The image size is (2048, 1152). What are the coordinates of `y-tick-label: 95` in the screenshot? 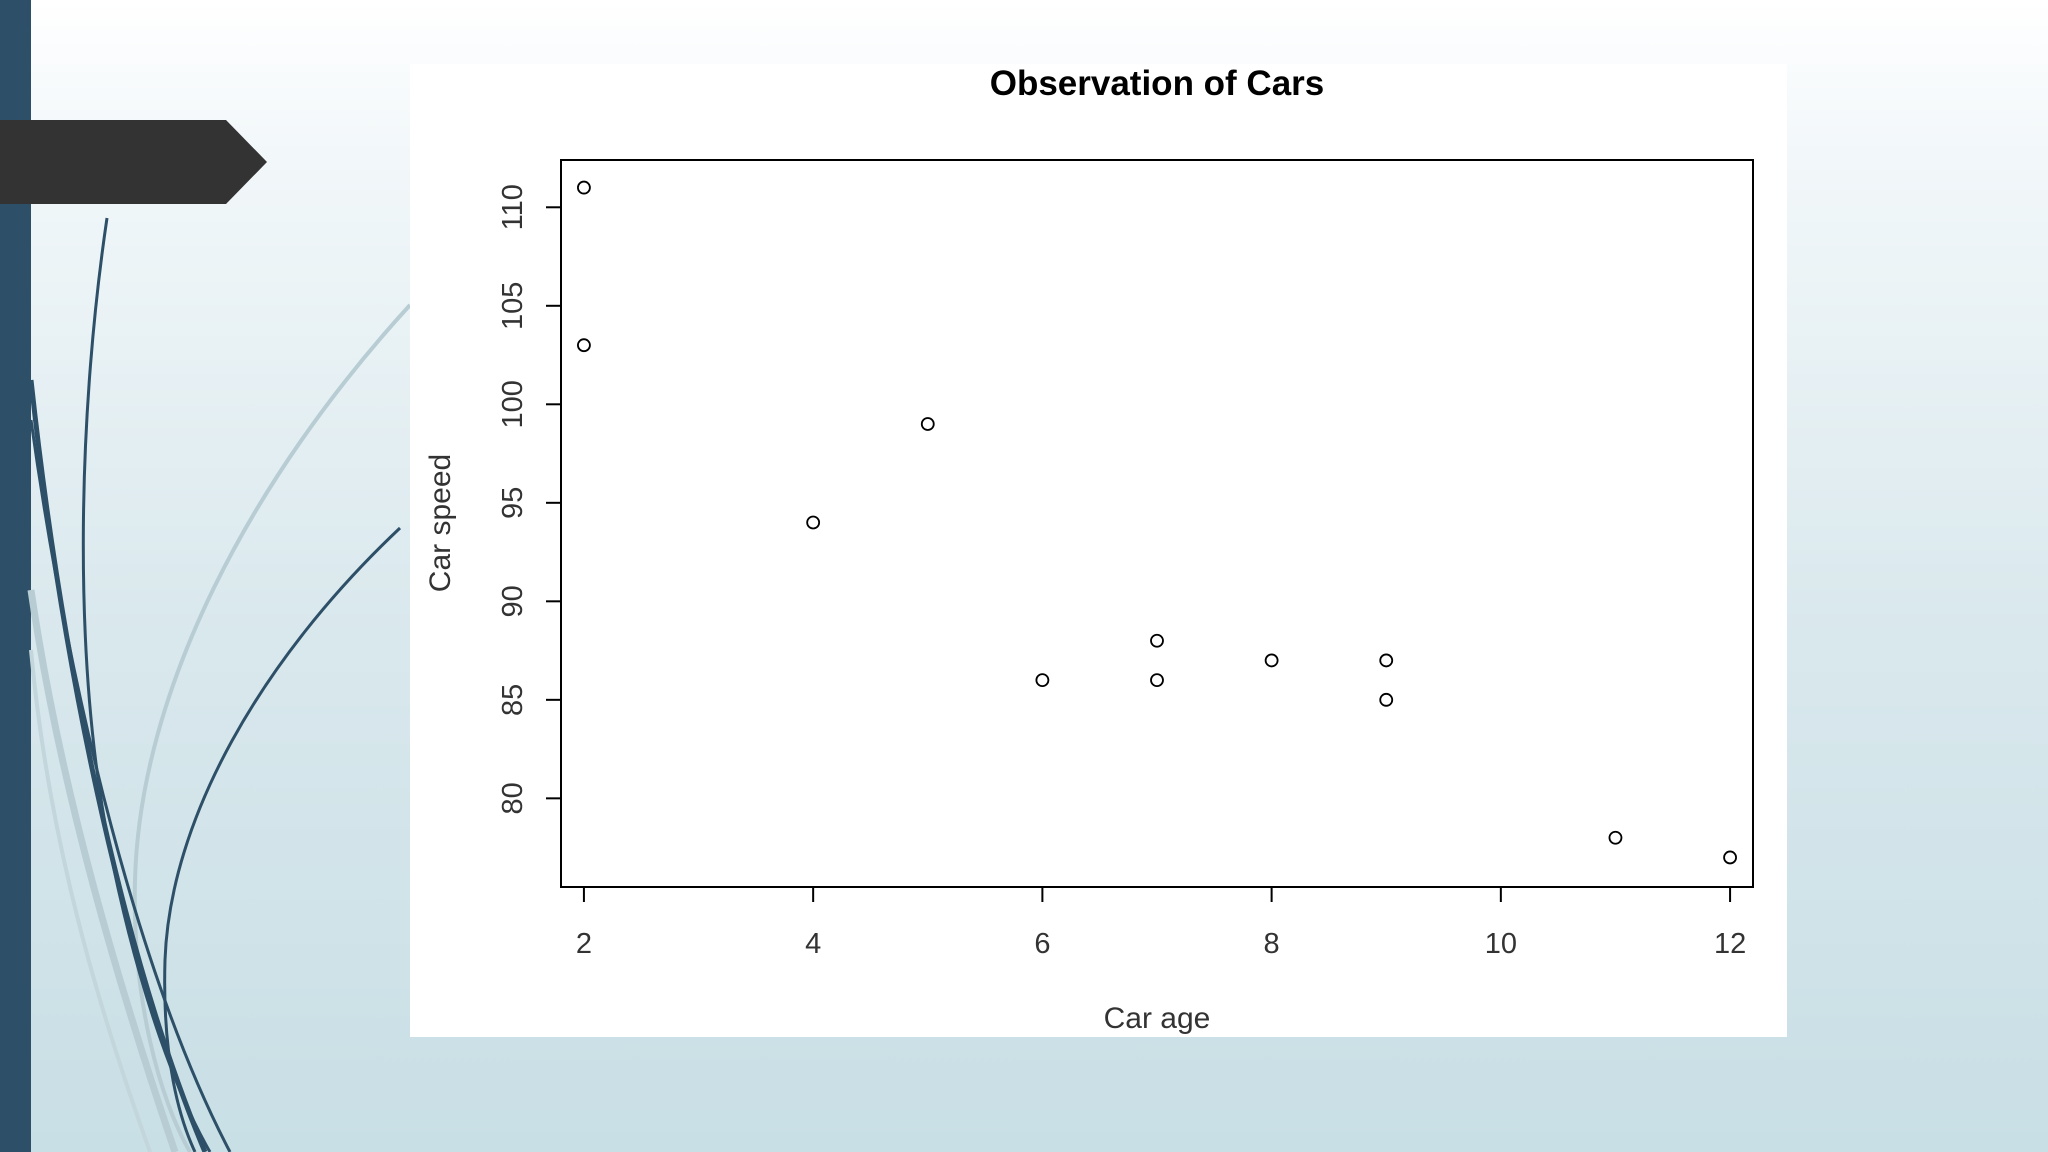 It's located at (513, 503).